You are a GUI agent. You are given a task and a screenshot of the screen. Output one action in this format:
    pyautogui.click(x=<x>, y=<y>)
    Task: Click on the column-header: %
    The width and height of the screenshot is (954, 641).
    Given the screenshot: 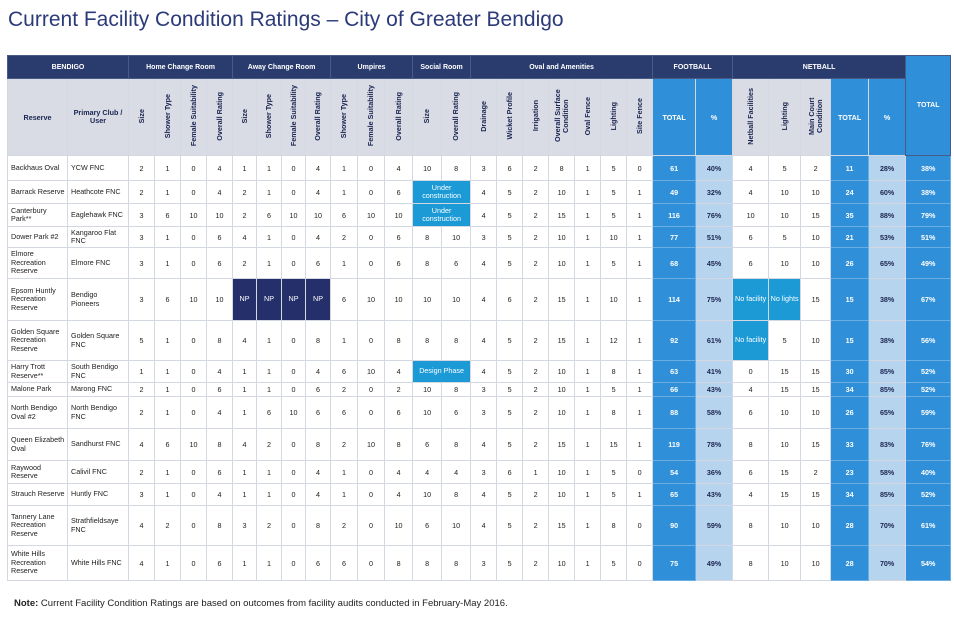 What is the action you would take?
    pyautogui.click(x=714, y=117)
    